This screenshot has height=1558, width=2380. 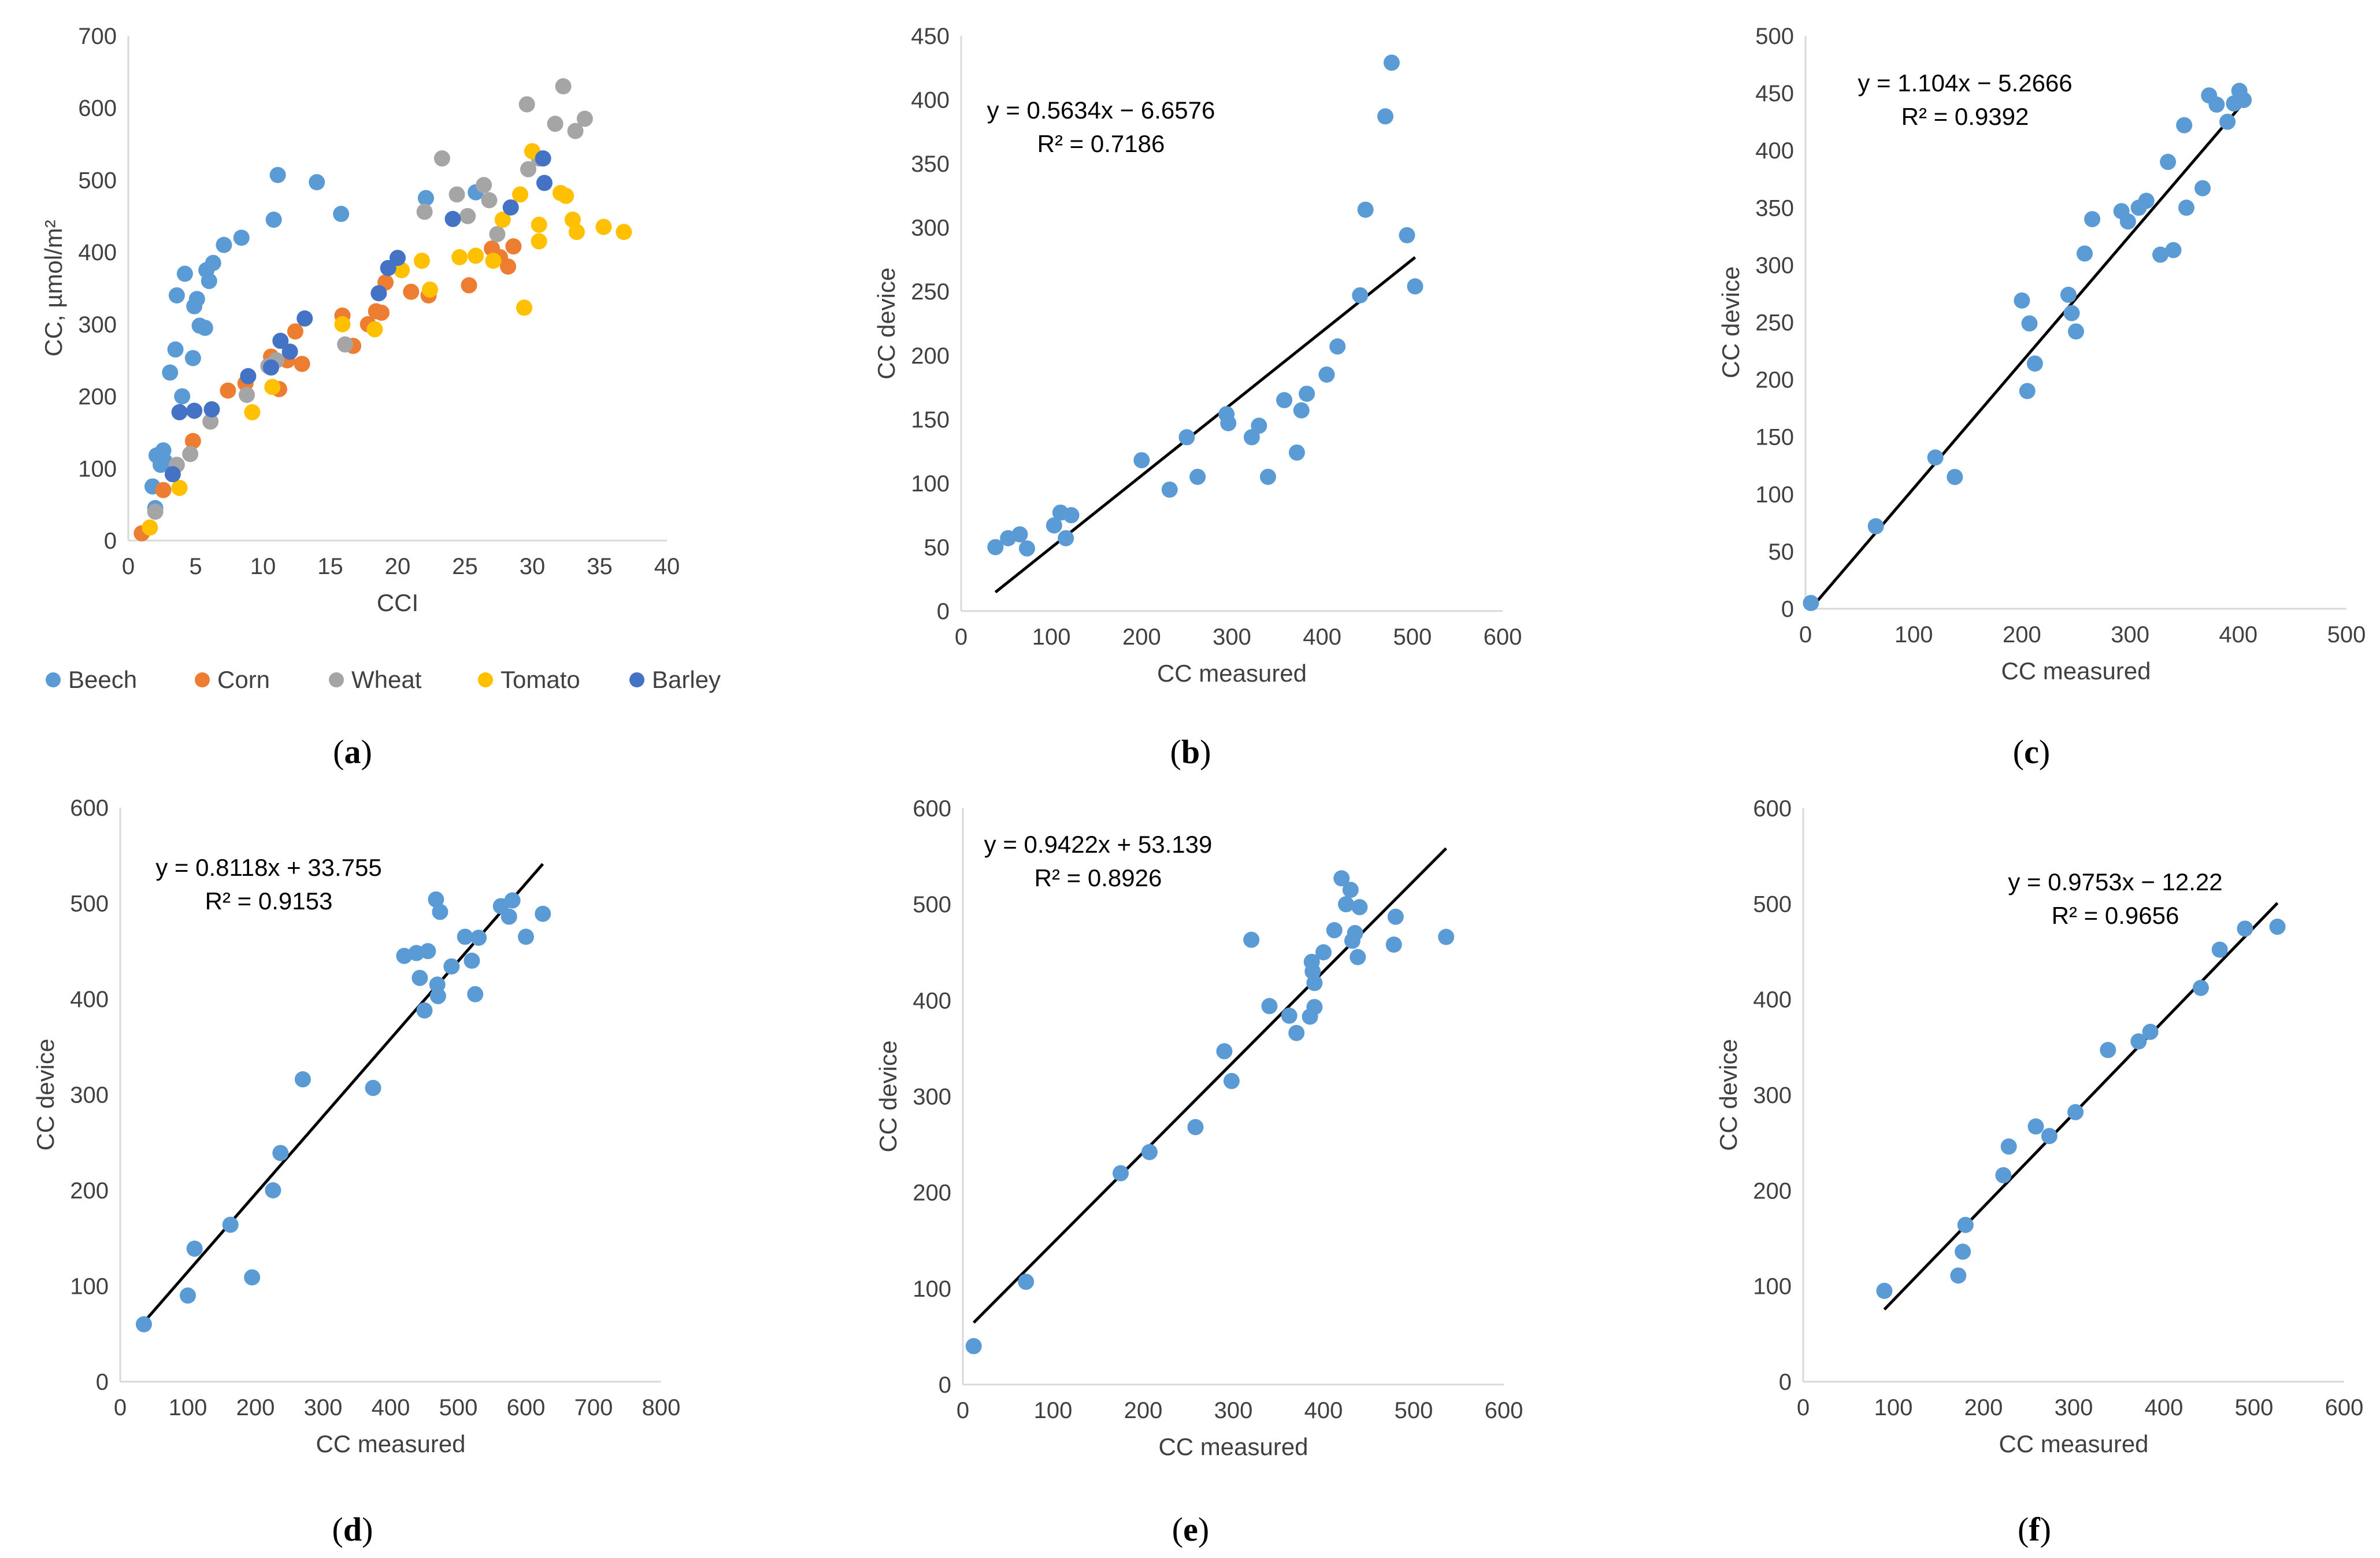 What do you see at coordinates (1773, 1191) in the screenshot?
I see `y-tick-label: 200` at bounding box center [1773, 1191].